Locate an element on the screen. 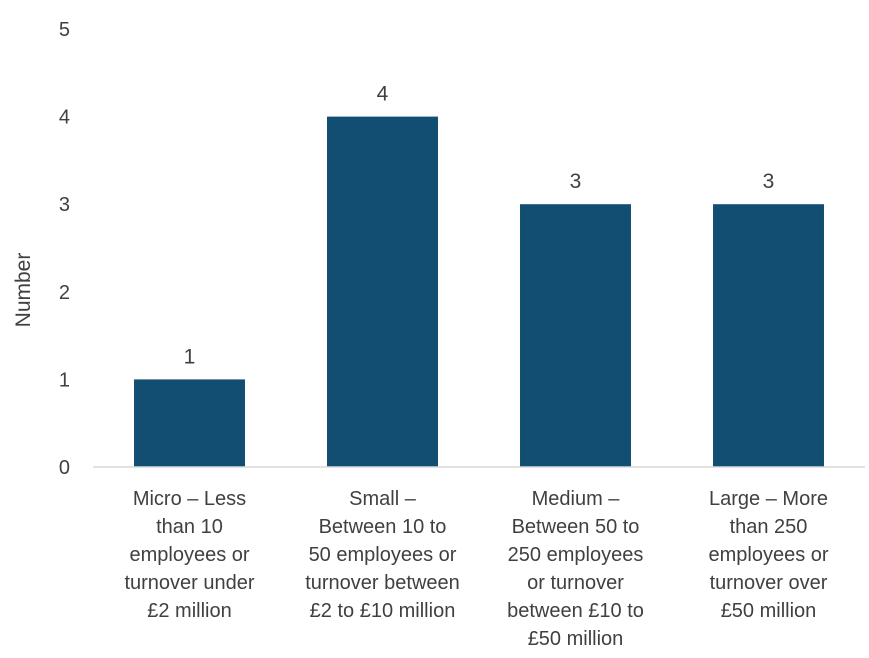 The height and width of the screenshot is (658, 869). category-label-line: turnover over is located at coordinates (769, 583).